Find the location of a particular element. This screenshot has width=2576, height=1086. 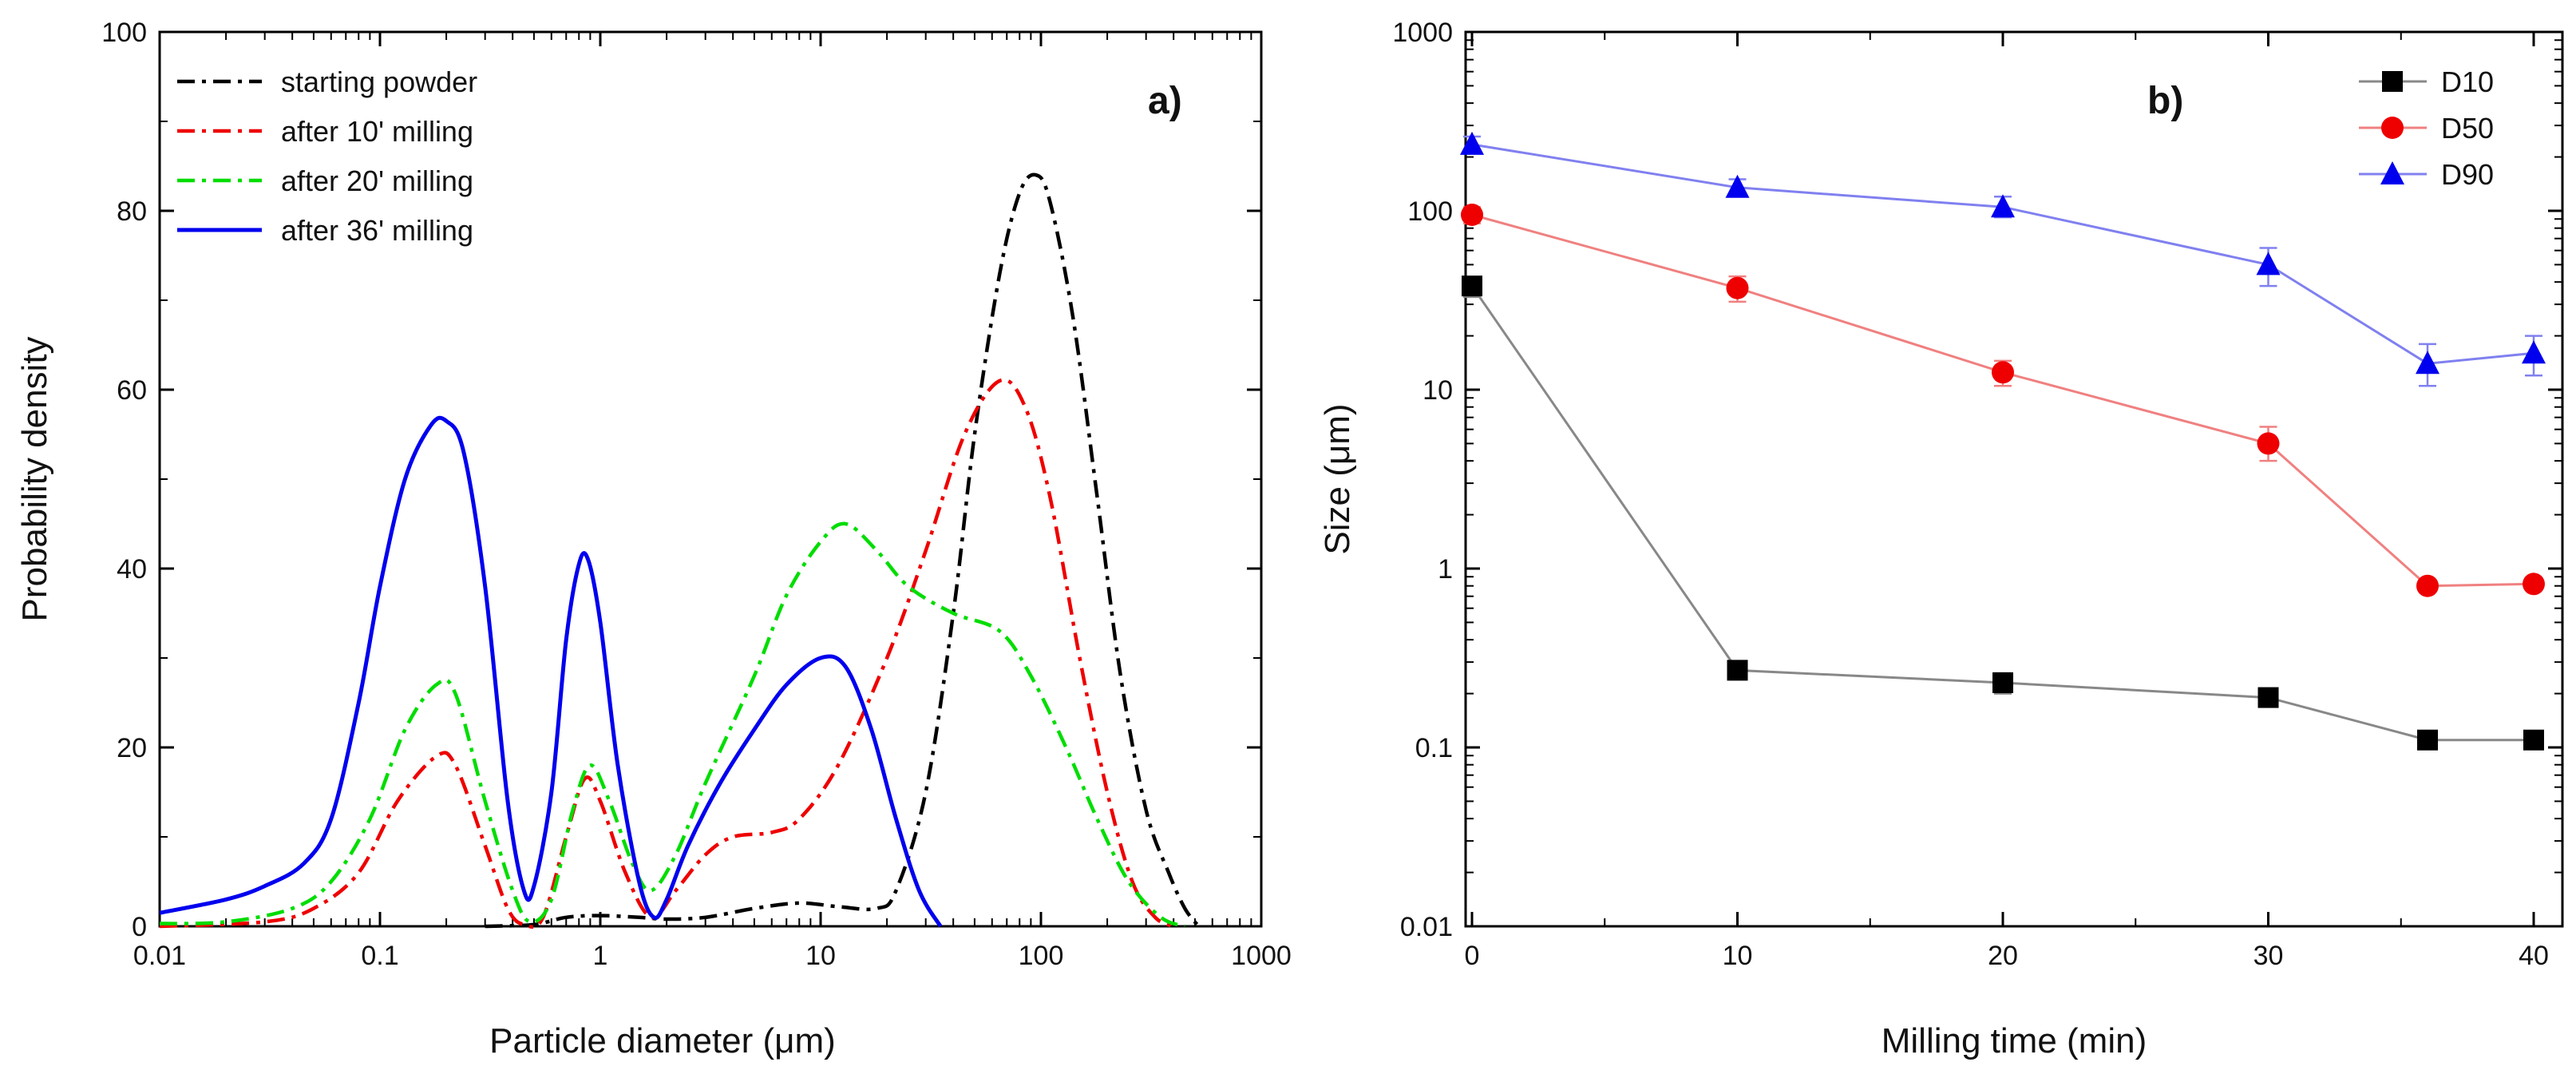

panel-label-b: b) is located at coordinates (2165, 101).